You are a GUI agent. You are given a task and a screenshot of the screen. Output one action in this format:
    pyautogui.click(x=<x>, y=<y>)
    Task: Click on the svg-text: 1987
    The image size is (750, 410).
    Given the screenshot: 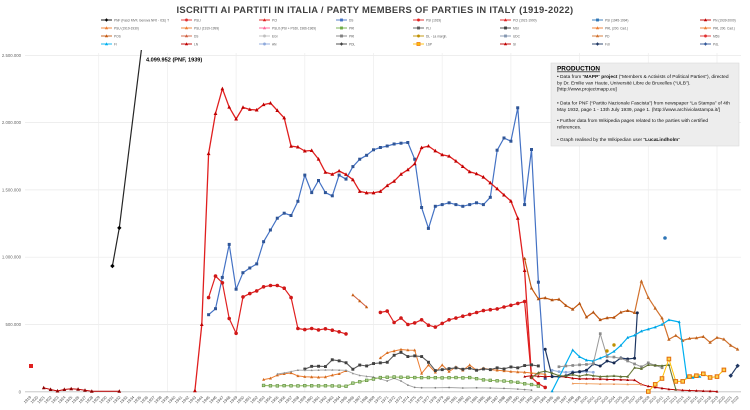 What is the action you would take?
    pyautogui.click(x=495, y=399)
    